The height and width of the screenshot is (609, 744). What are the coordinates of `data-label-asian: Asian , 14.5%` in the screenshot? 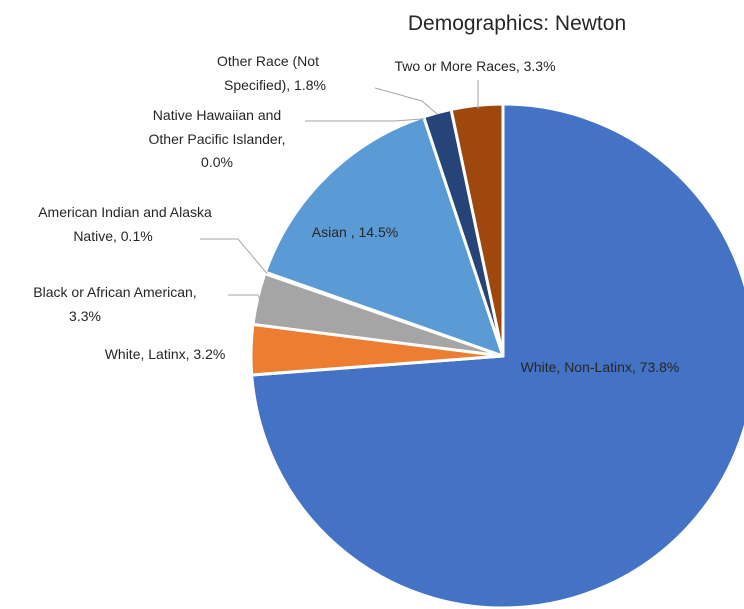 It's located at (355, 232).